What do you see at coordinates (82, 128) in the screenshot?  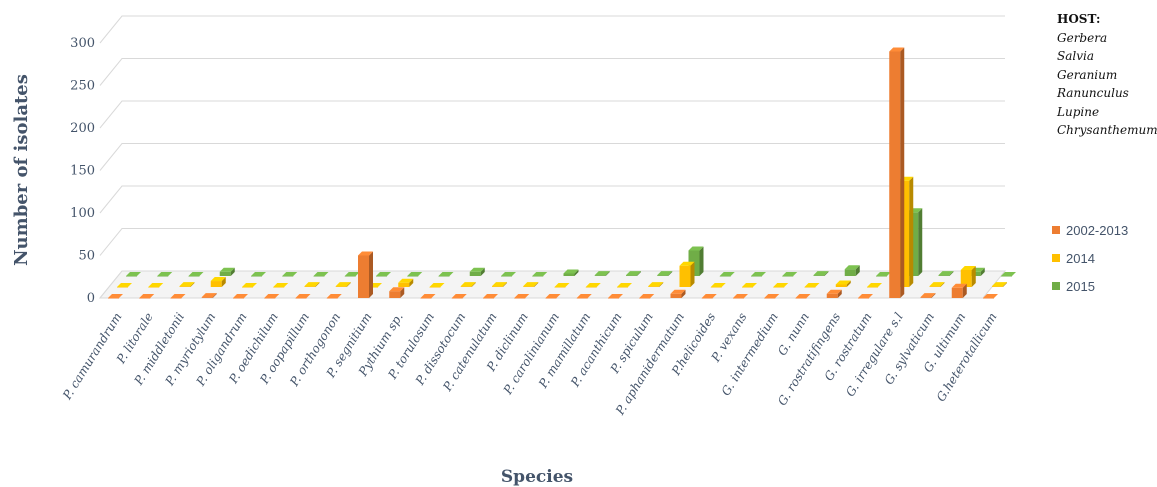 I see `y-tick-label: 200` at bounding box center [82, 128].